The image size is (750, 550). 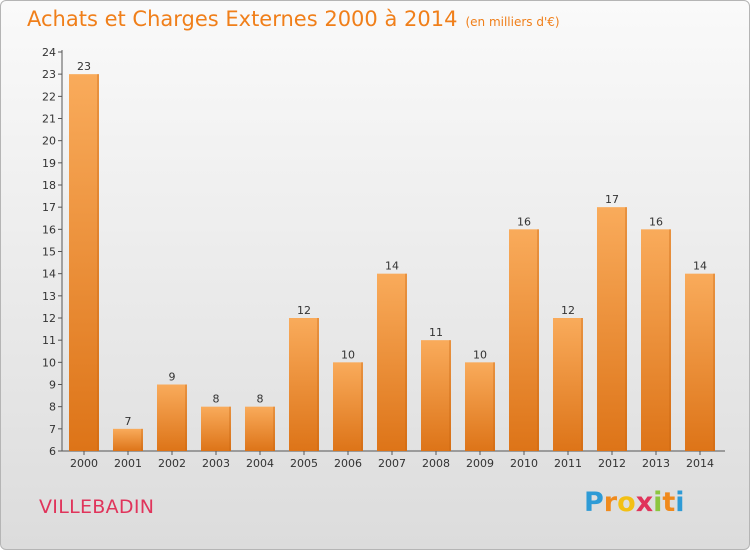 I want to click on y-tick-label: 24, so click(x=49, y=52).